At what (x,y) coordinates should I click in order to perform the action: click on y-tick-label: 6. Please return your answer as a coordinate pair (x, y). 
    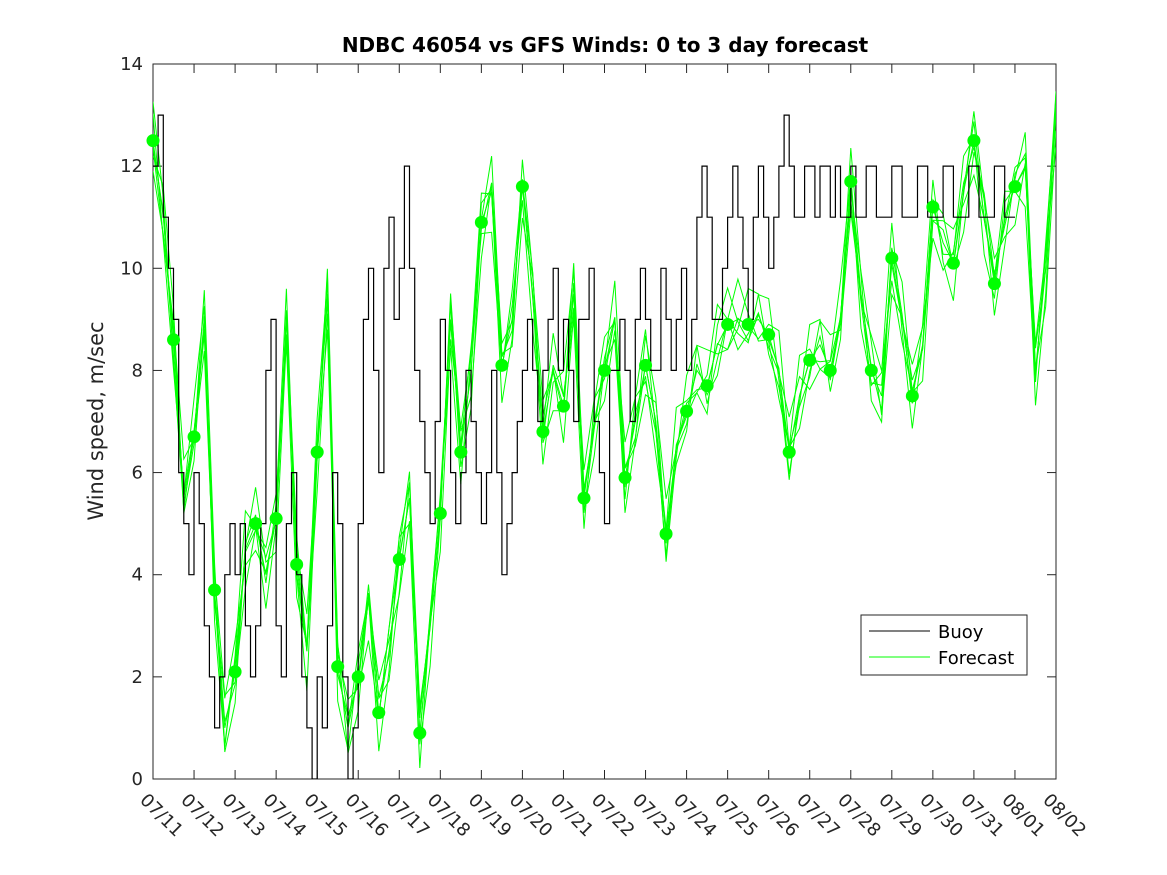
    Looking at the image, I should click on (137, 473).